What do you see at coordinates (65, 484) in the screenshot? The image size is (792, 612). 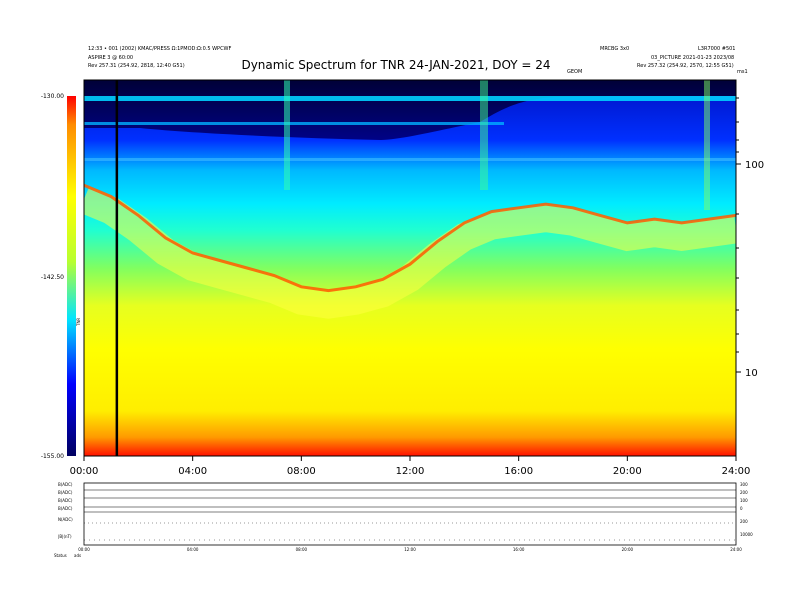 I see `lower-label-1: B(ADC)` at bounding box center [65, 484].